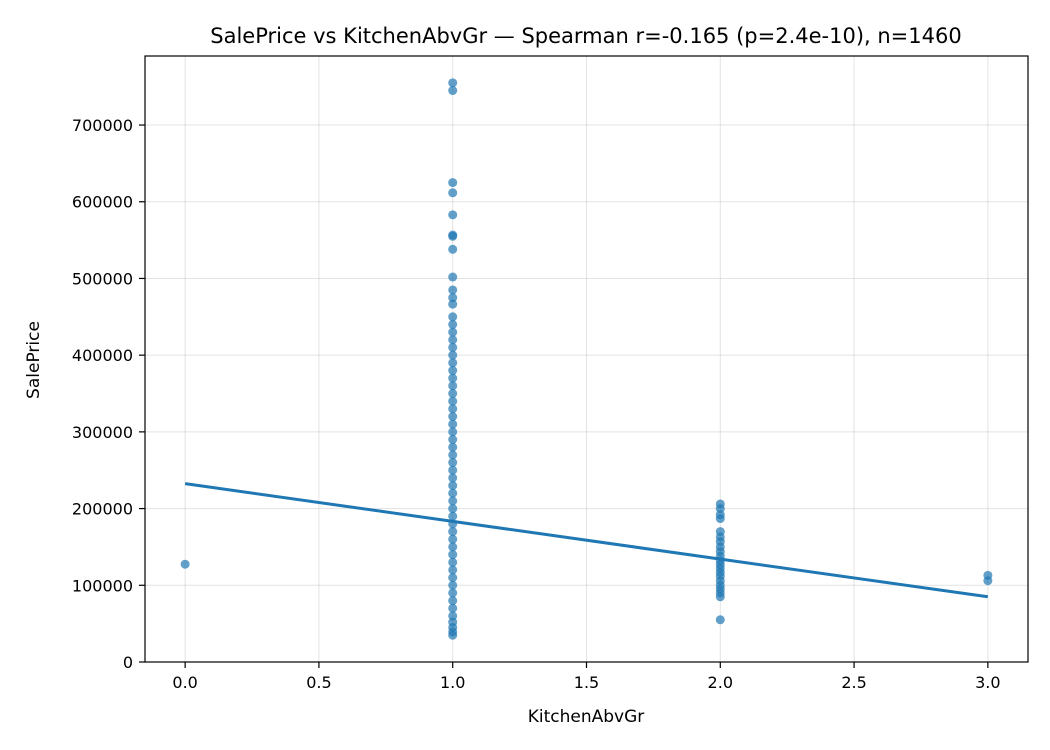 The height and width of the screenshot is (750, 1050). I want to click on x-axis-ticks: 0.0 0.5 1.0 1.5 2.0 2.5 3.0, so click(586, 677).